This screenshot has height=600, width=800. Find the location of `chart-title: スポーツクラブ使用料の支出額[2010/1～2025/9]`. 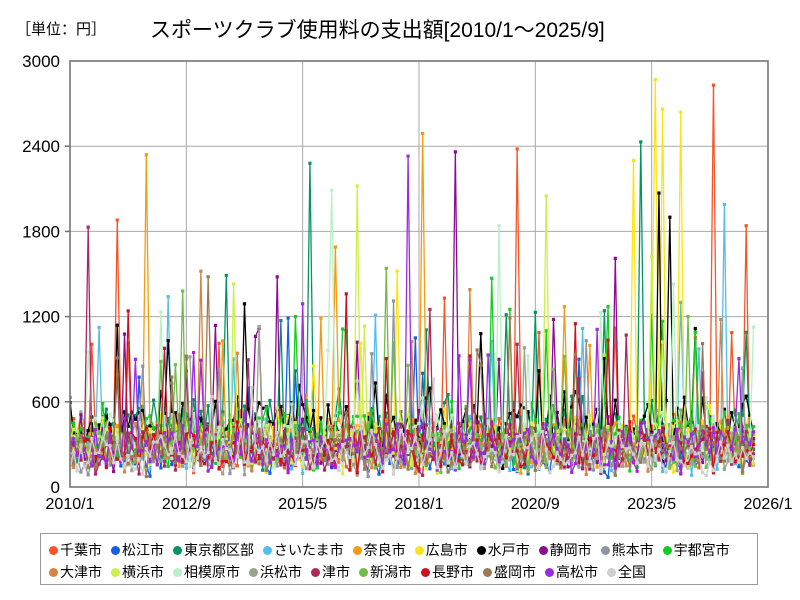

chart-title: スポーツクラブ使用料の支出額[2010/1～2025/9] is located at coordinates (377, 30).